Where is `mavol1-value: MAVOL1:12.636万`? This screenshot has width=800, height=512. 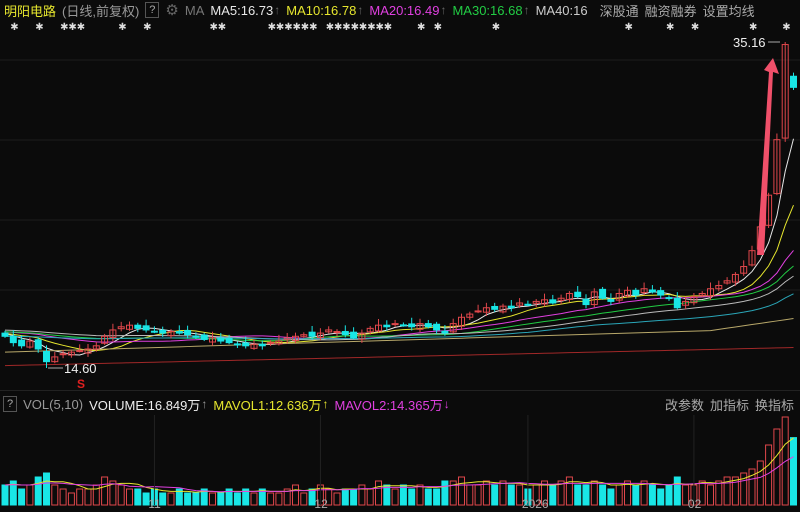
mavol1-value: MAVOL1:12.636万 is located at coordinates (267, 405).